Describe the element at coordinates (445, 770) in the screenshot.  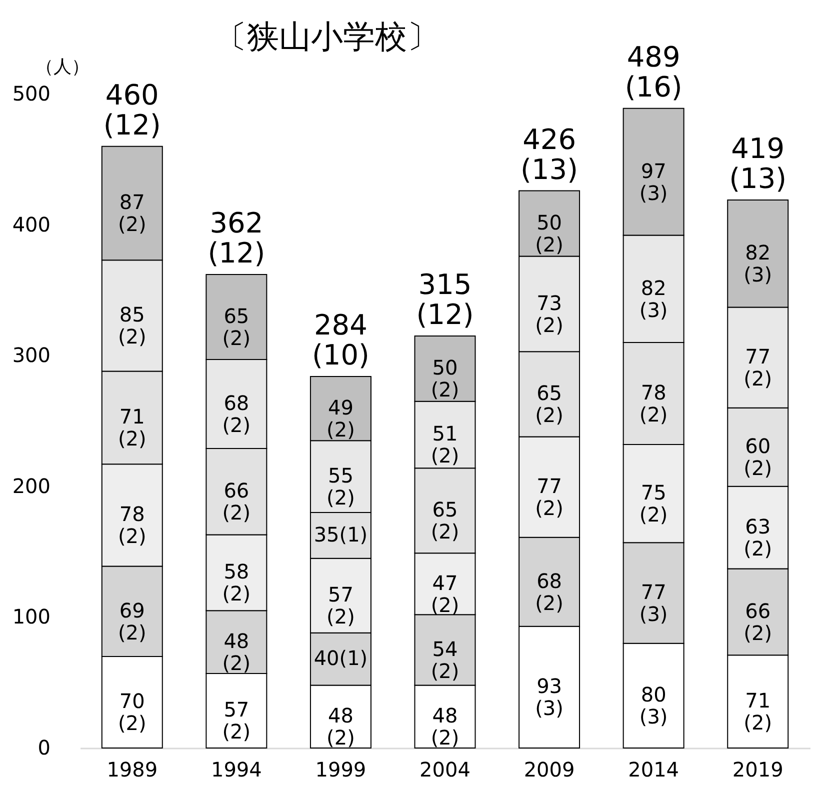
I see `x-tick-label: 2004` at that location.